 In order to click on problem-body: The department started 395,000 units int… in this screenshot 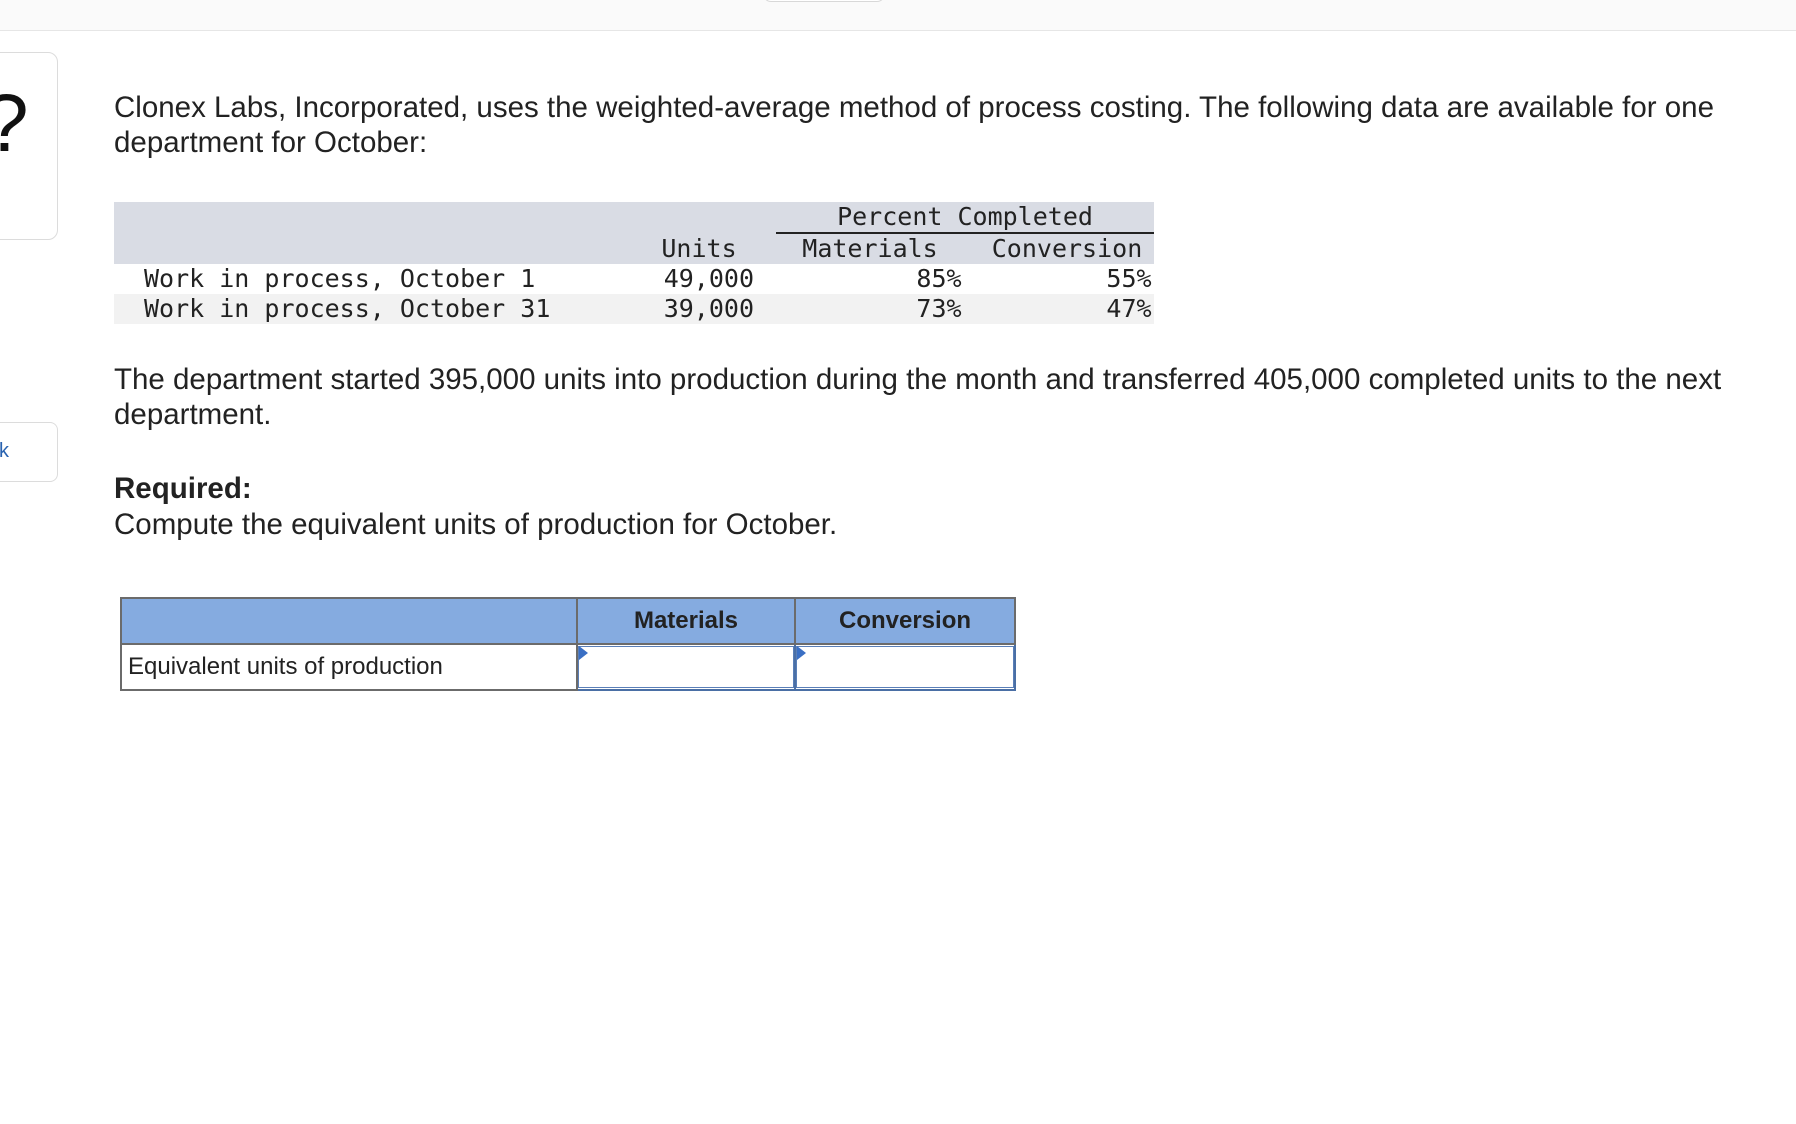, I will do `click(918, 397)`.